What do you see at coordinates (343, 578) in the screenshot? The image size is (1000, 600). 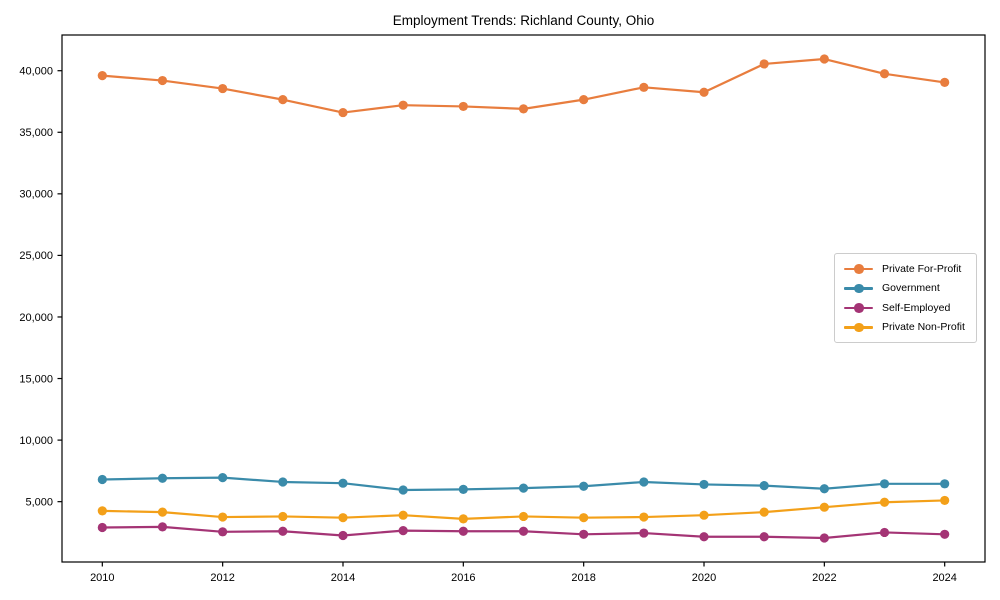 I see `x-tick-label: 2014` at bounding box center [343, 578].